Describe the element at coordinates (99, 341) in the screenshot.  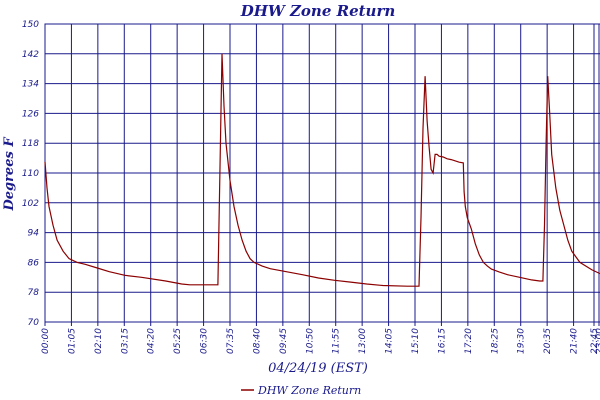
I see `x-tick-label: 02:10` at that location.